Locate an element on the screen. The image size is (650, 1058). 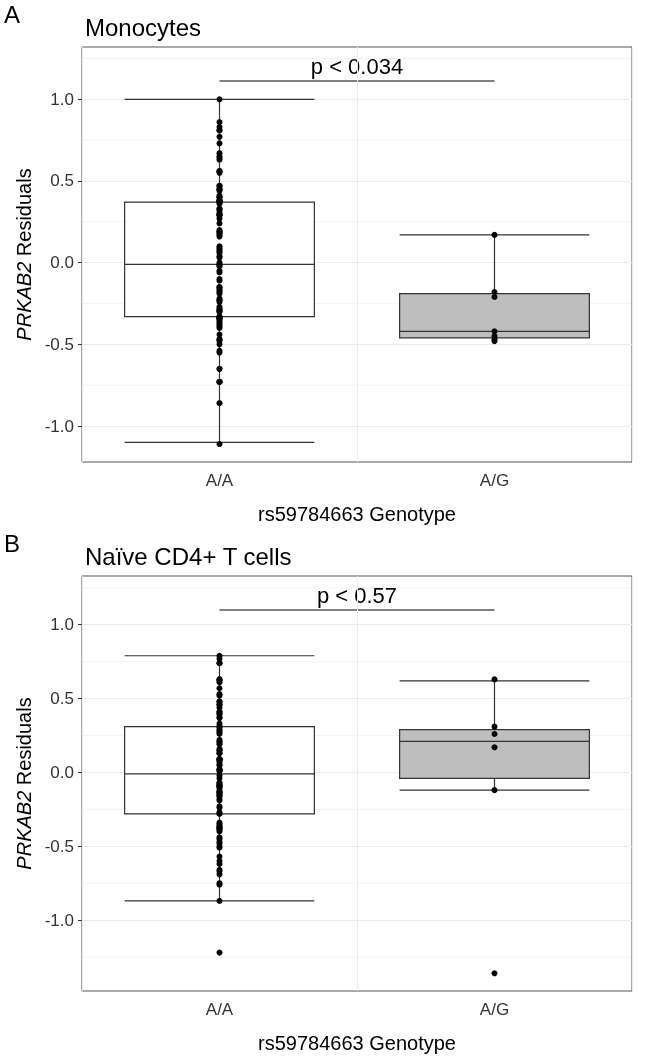
text: B is located at coordinates (12, 543).